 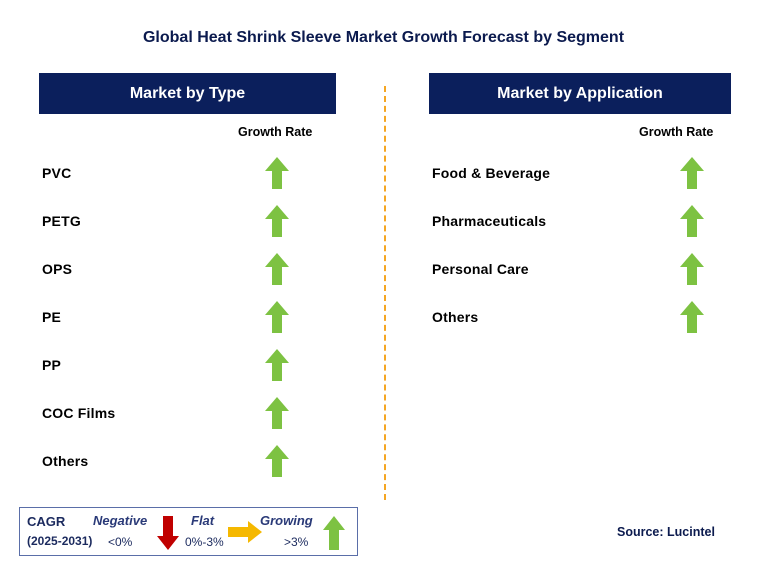 What do you see at coordinates (286, 520) in the screenshot?
I see `legend-growing-label: Growing` at bounding box center [286, 520].